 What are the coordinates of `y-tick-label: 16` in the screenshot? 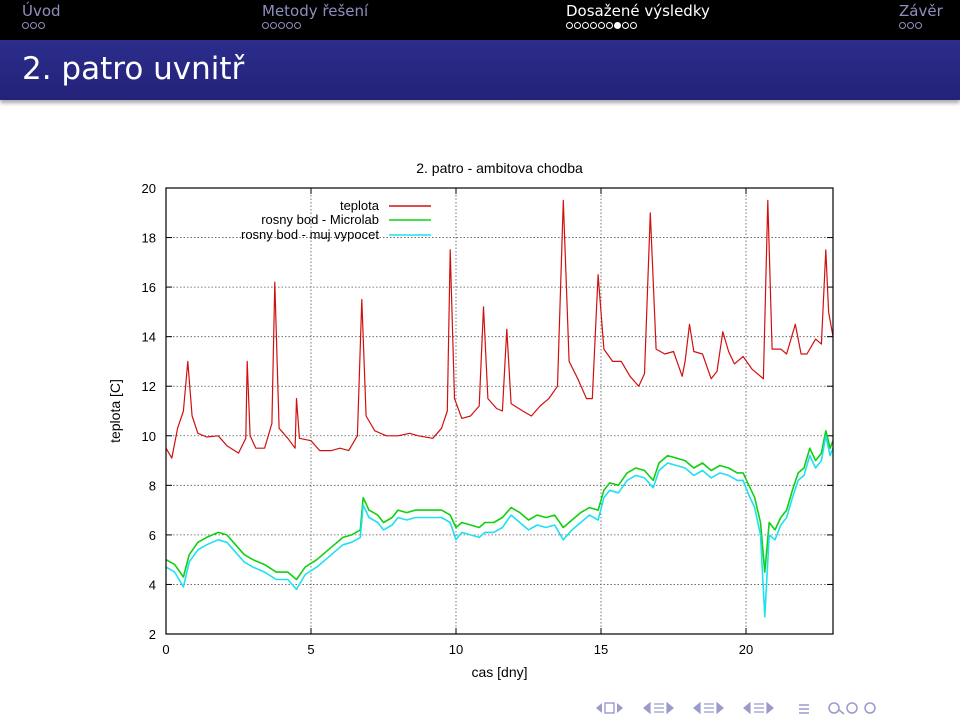 It's located at (149, 287).